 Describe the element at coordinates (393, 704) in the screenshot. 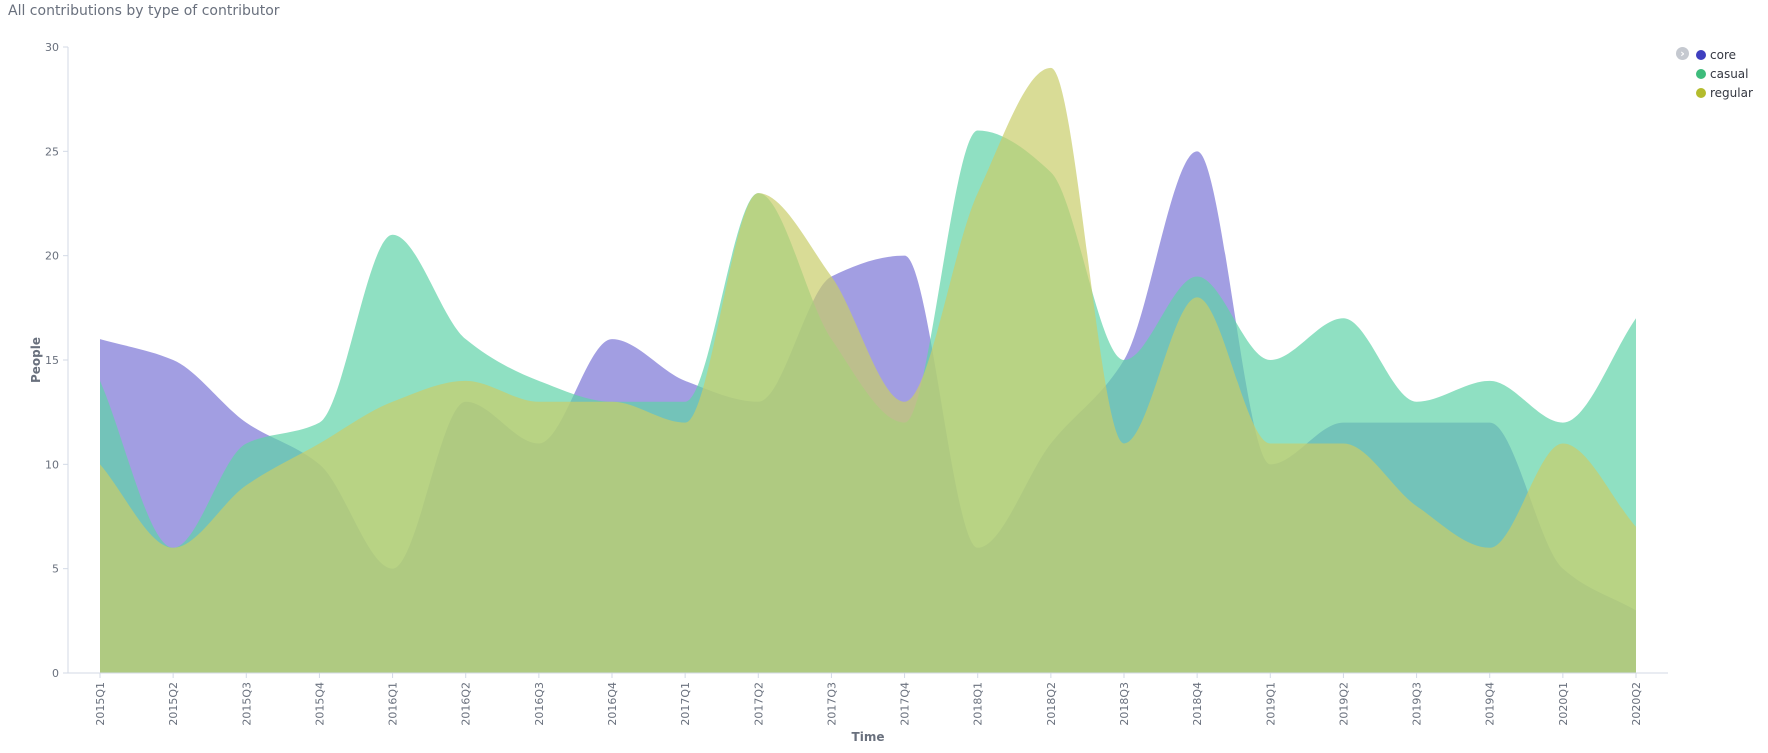

I see `x-tick-label: 2016Q1` at that location.